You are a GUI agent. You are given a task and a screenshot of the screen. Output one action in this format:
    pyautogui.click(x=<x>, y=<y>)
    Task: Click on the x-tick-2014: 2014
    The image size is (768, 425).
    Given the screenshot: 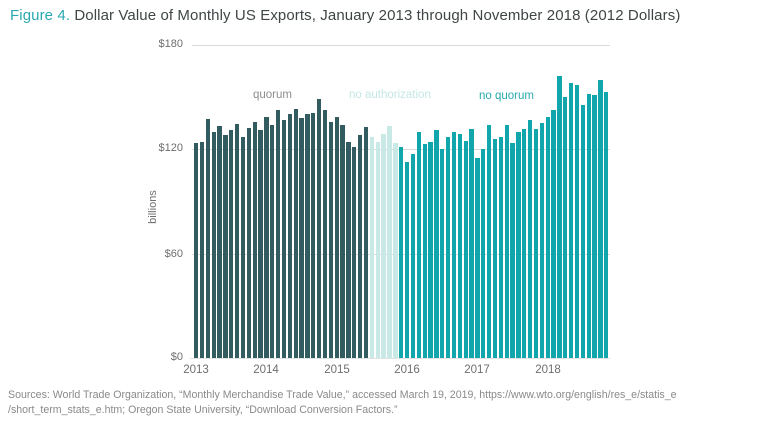 What is the action you would take?
    pyautogui.click(x=266, y=370)
    